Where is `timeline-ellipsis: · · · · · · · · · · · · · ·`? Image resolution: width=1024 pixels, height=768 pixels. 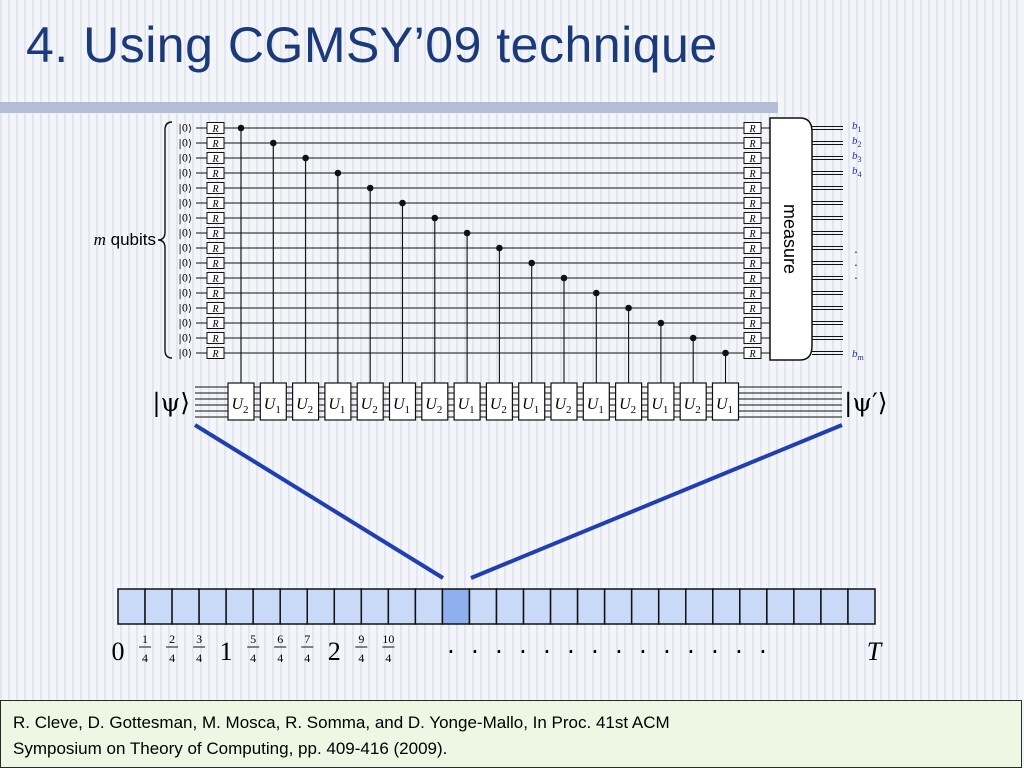
timeline-ellipsis: · · · · · · · · · · · · · · is located at coordinates (607, 652).